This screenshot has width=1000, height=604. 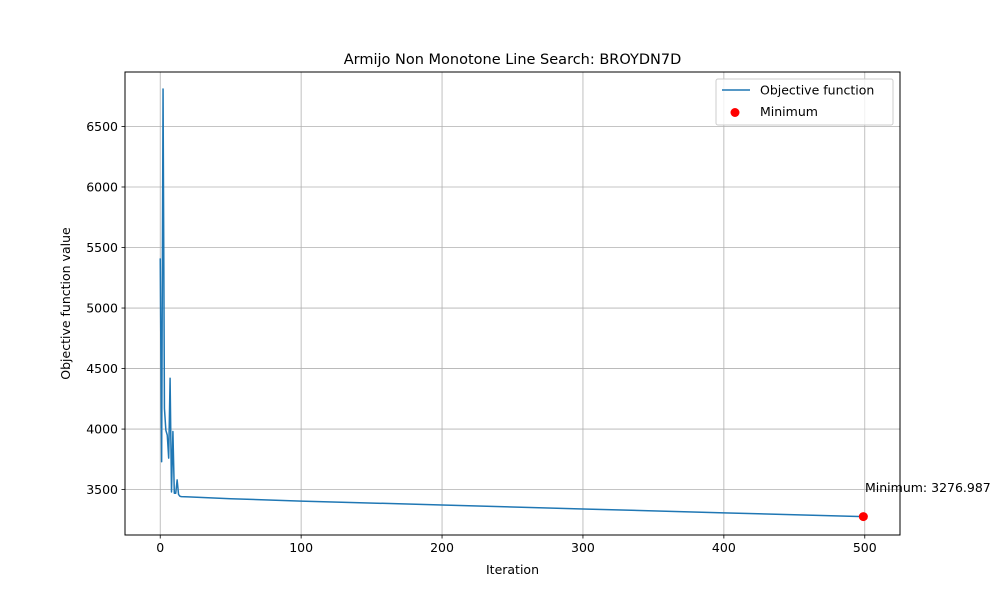 I want to click on x-tick-label: 200, so click(x=442, y=547).